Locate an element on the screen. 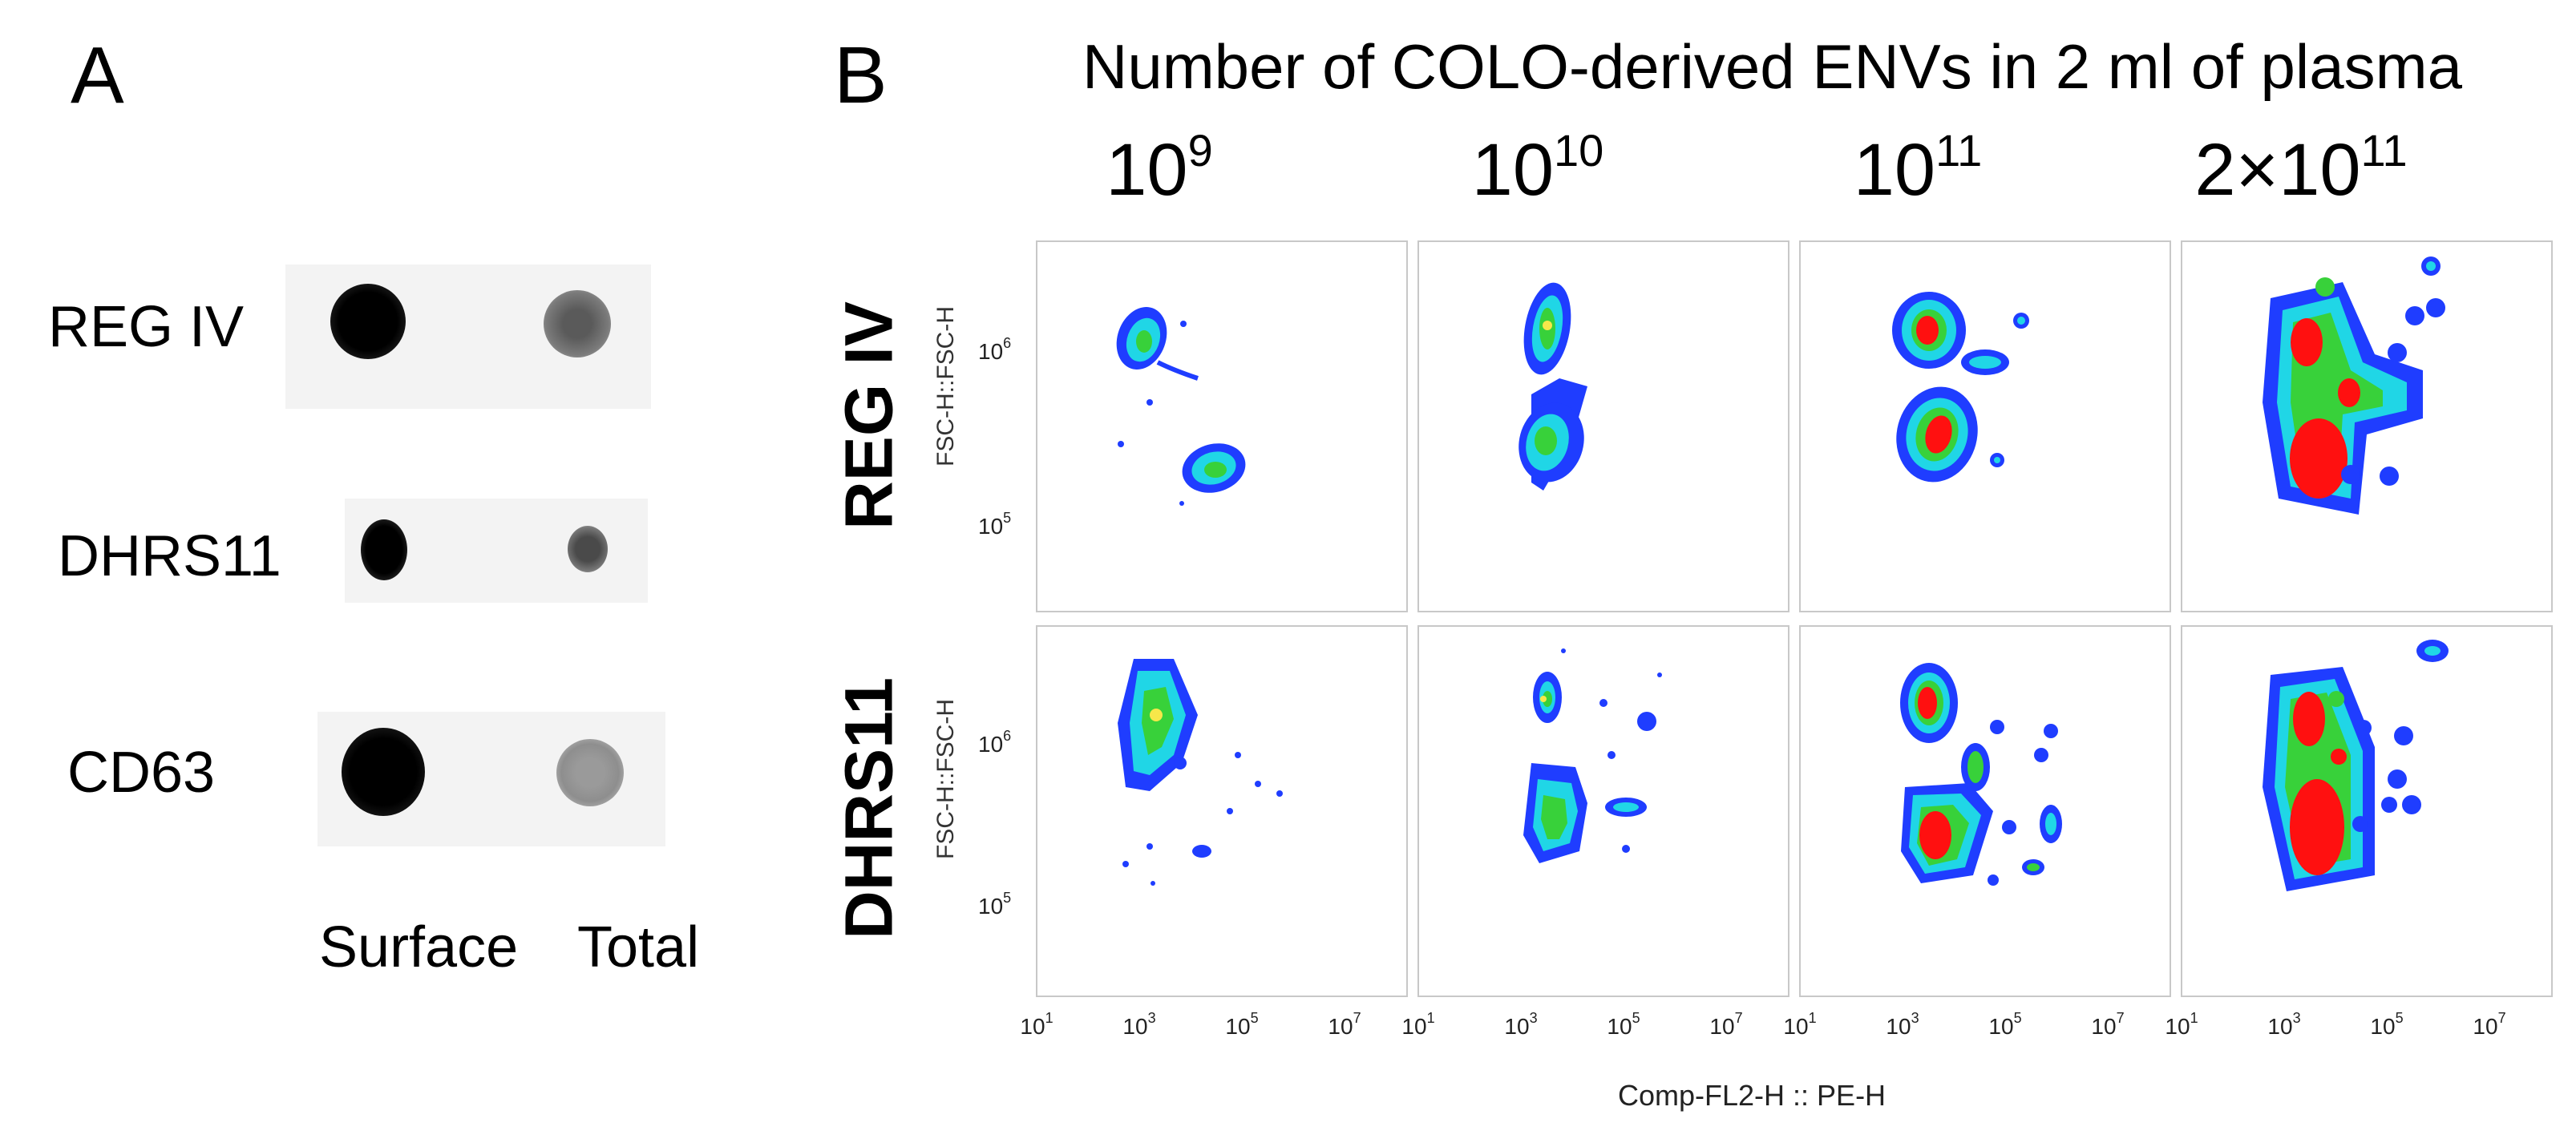 The height and width of the screenshot is (1143, 2576). blot-label-dhrs11: DHRS11 is located at coordinates (169, 556).